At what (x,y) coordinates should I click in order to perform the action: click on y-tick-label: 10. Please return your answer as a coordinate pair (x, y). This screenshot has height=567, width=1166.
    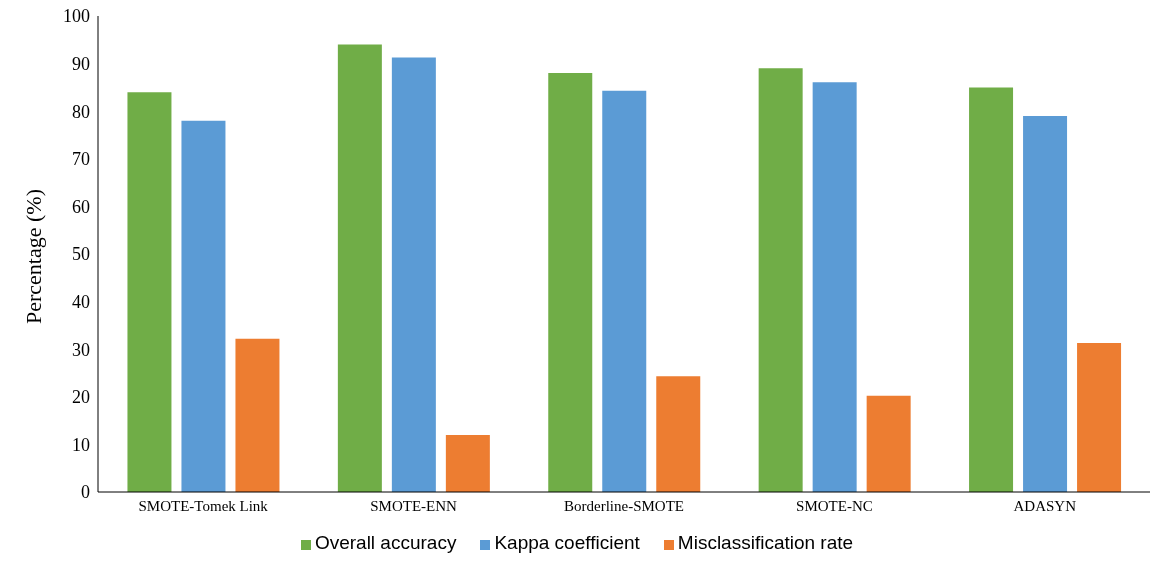
    Looking at the image, I should click on (81, 444).